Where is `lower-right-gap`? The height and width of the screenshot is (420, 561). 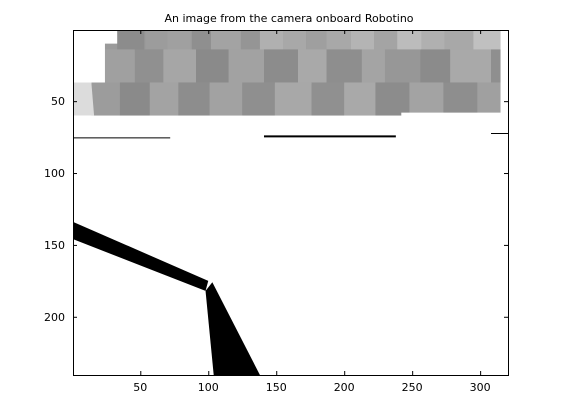
lower-right-gap is located at coordinates (454, 122).